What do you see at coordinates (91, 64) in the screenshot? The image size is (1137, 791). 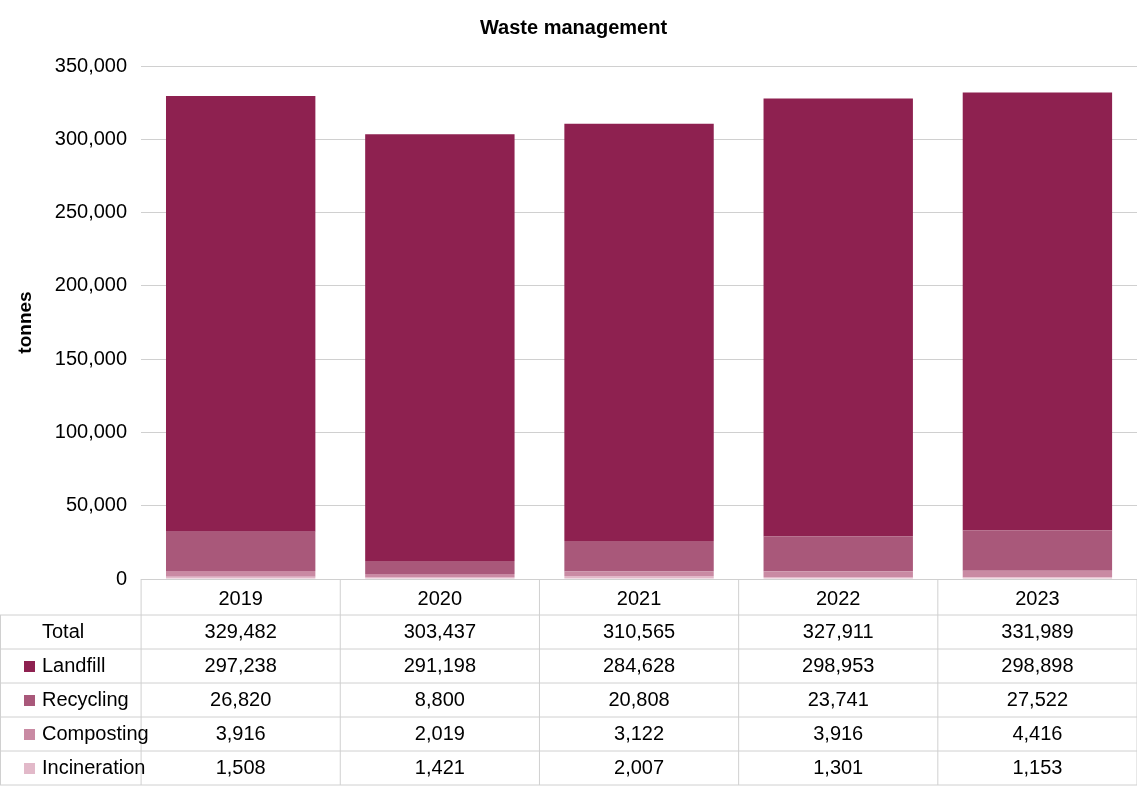 I see `y-tick-label: 350,000` at bounding box center [91, 64].